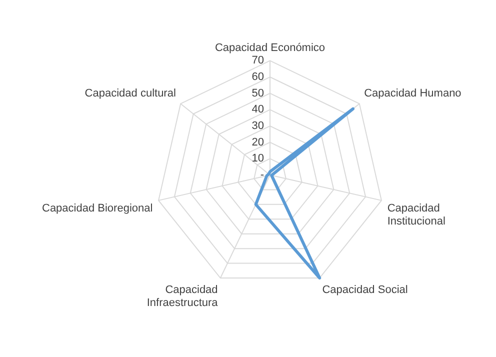 This screenshot has height=357, width=496. What do you see at coordinates (262, 175) in the screenshot?
I see `y-tick-label: -` at bounding box center [262, 175].